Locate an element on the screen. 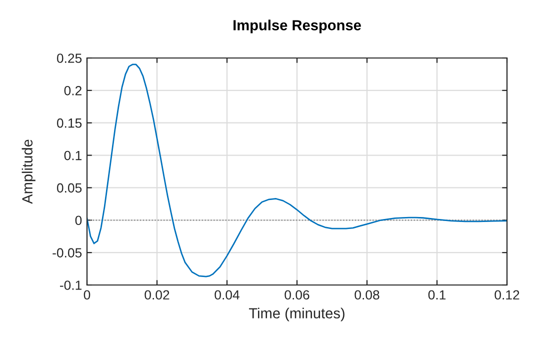 The width and height of the screenshot is (560, 337). y-tick-label: 0.1 is located at coordinates (73, 155).